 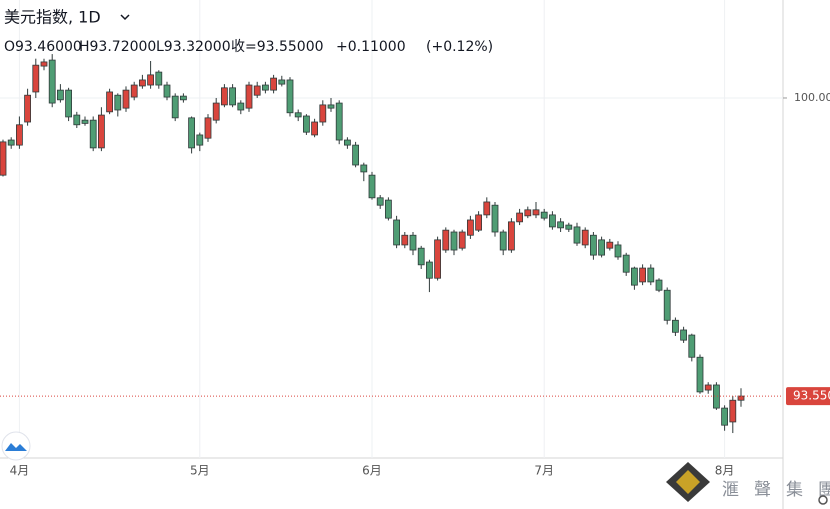 What do you see at coordinates (125, 17) in the screenshot?
I see `title-dropdown` at bounding box center [125, 17].